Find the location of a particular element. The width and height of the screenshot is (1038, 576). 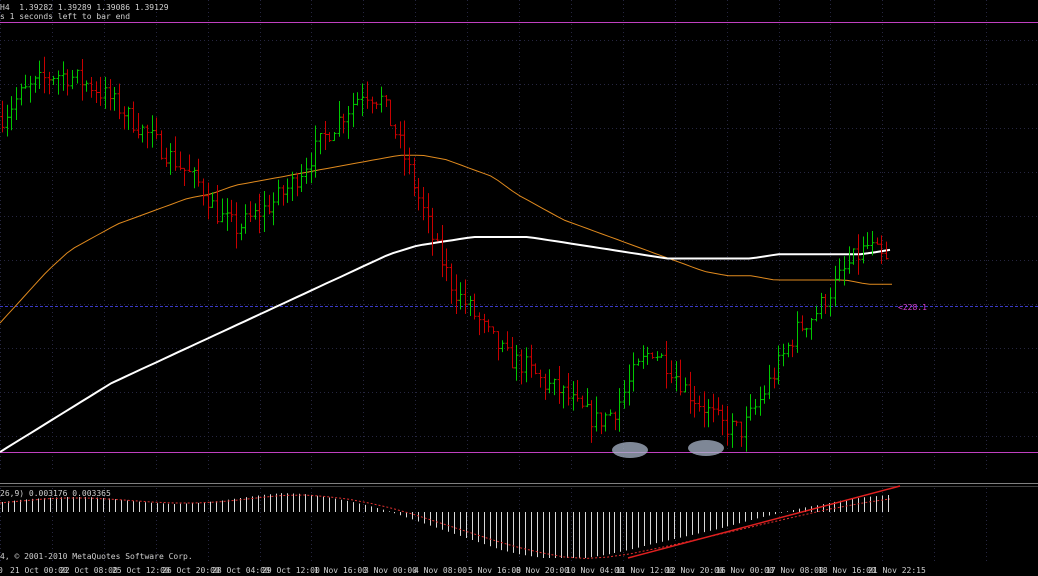

double-bottom-marker-right is located at coordinates (706, 448).